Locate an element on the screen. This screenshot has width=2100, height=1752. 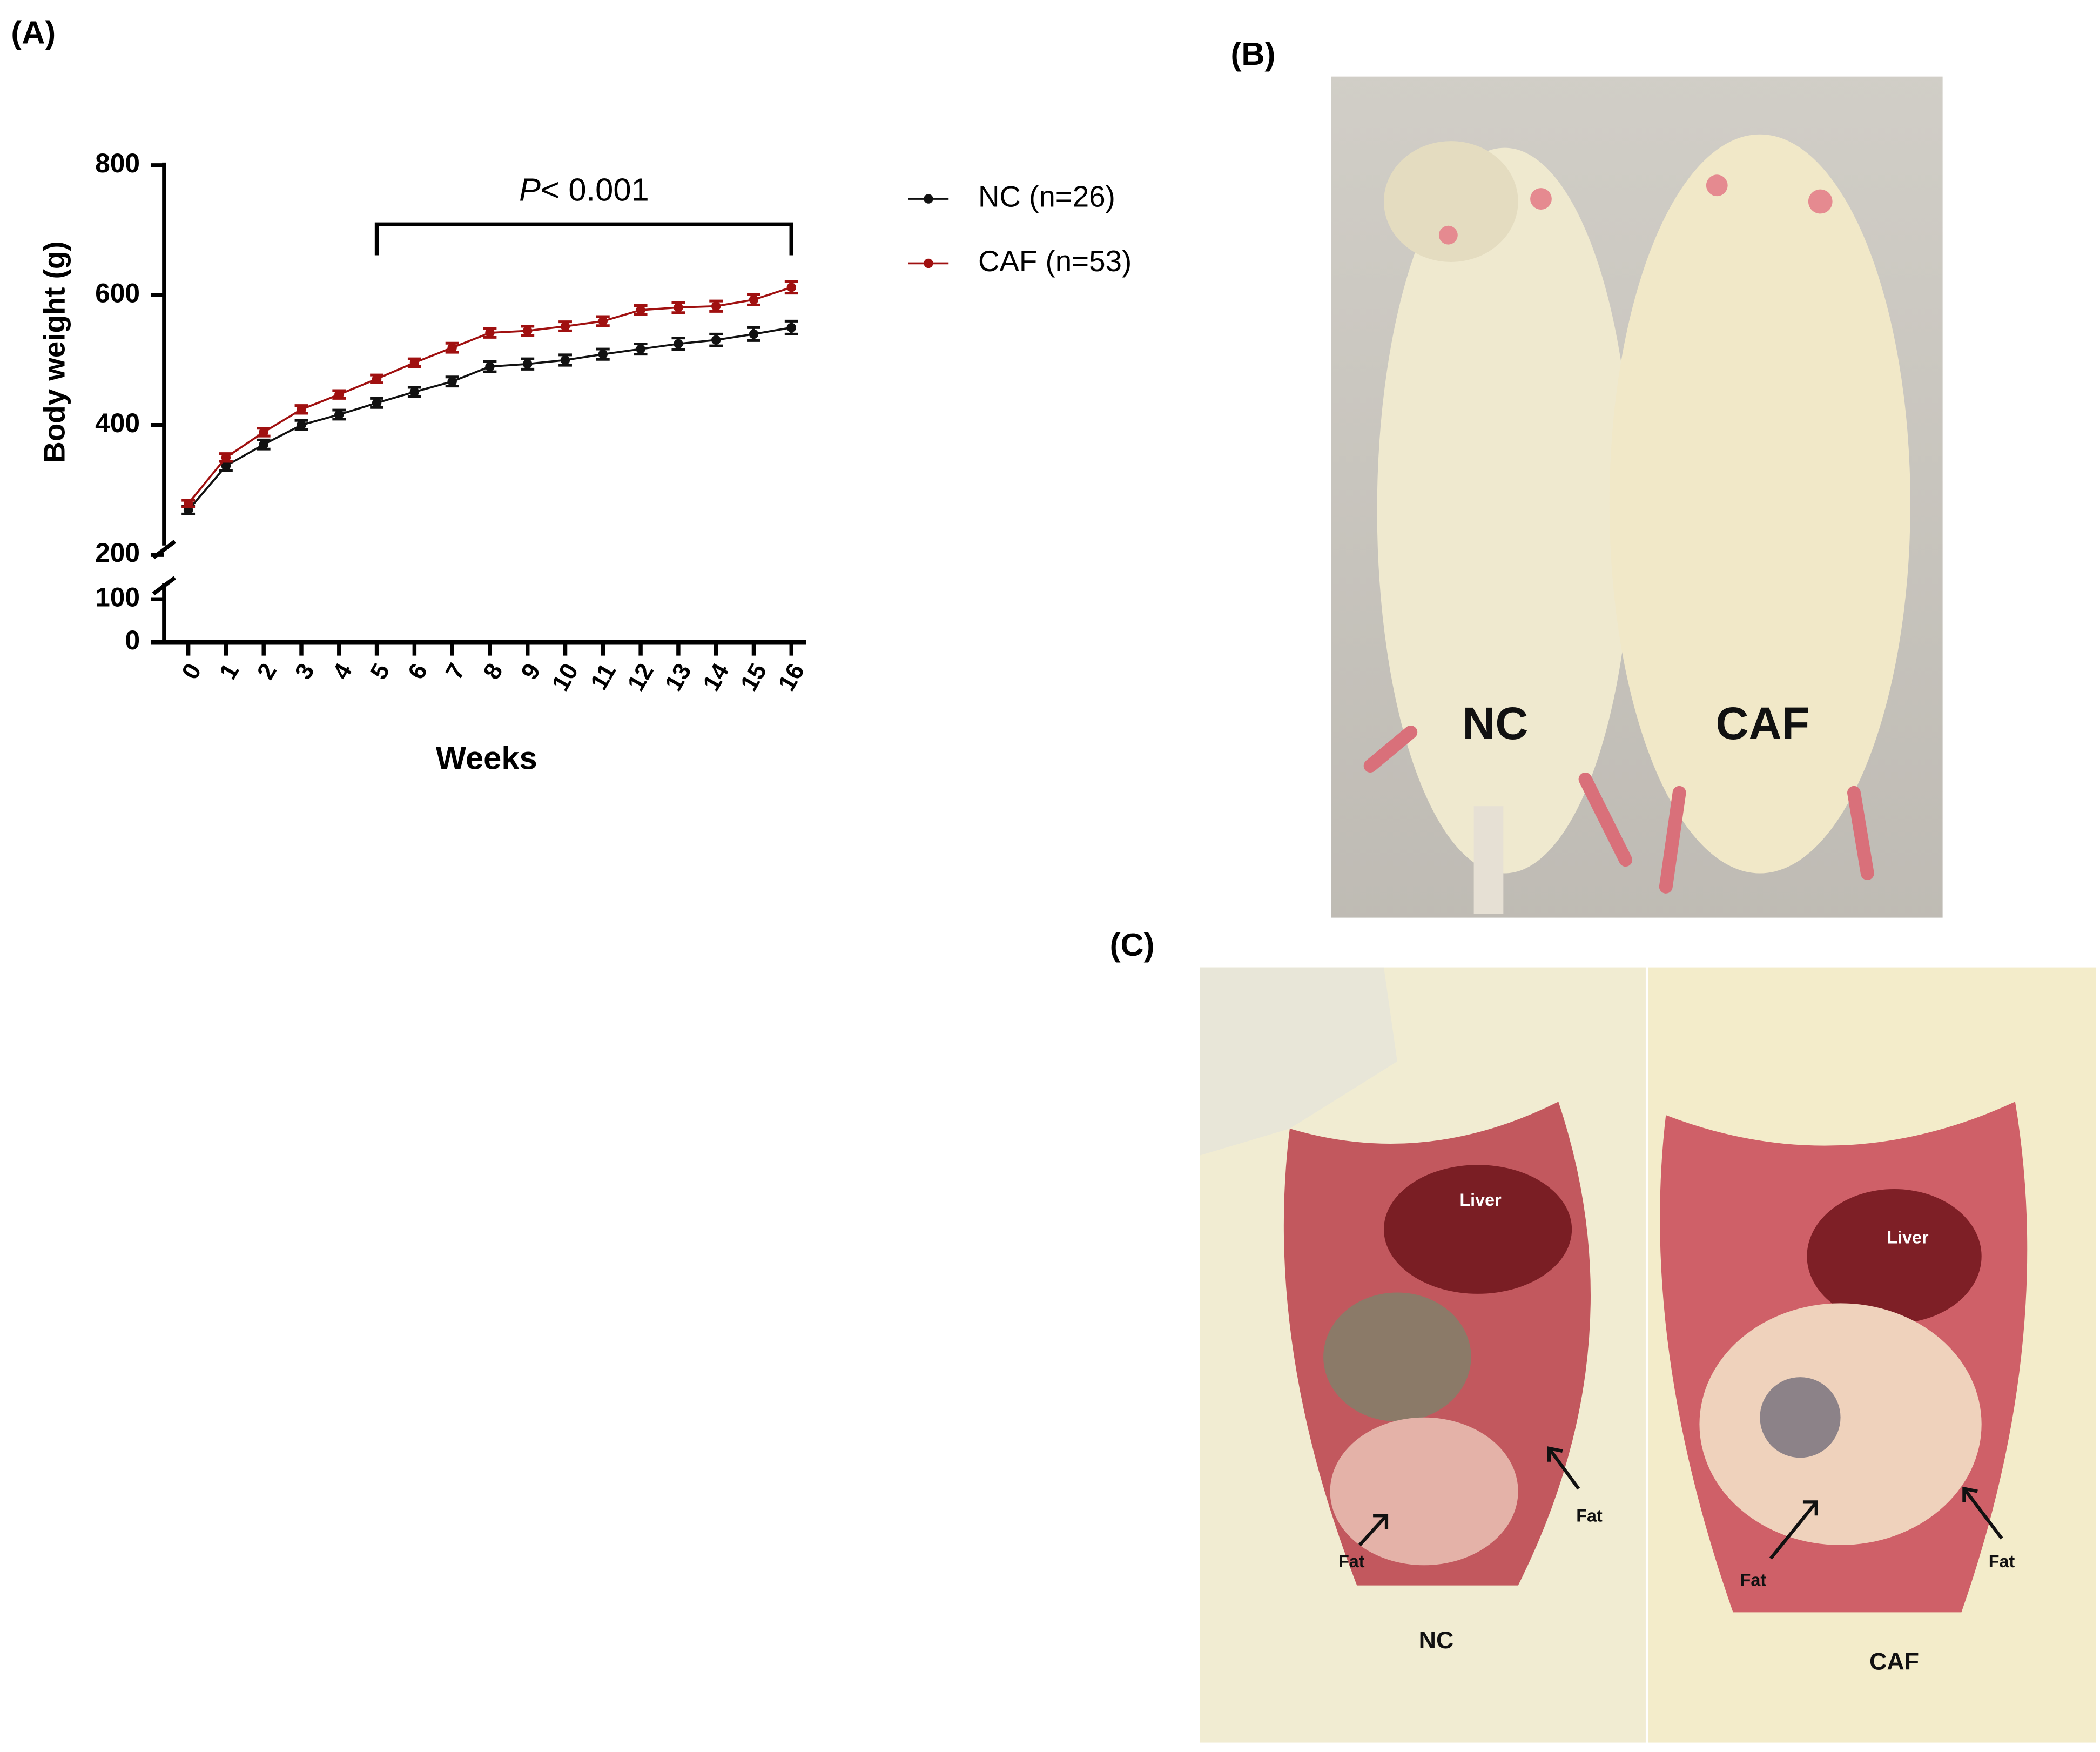
panel-label: (C) is located at coordinates (1132, 945).